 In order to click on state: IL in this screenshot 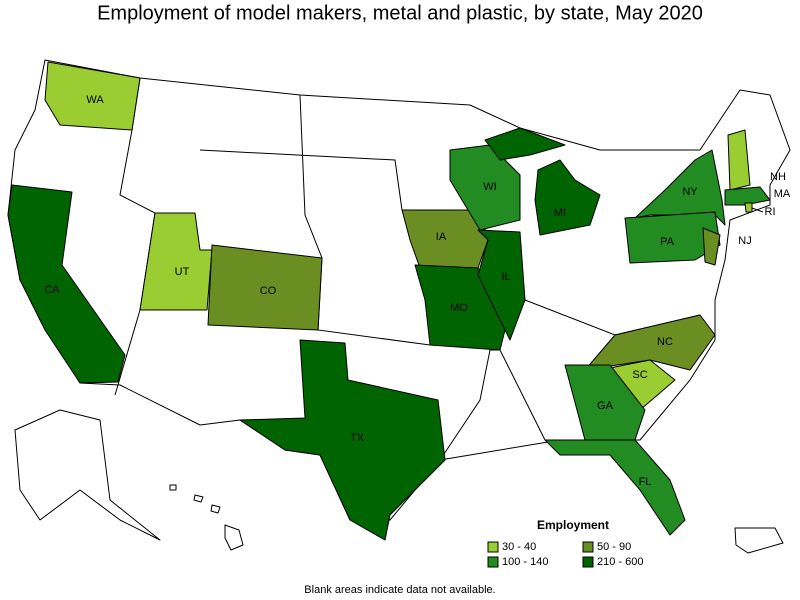, I will do `click(501, 285)`.